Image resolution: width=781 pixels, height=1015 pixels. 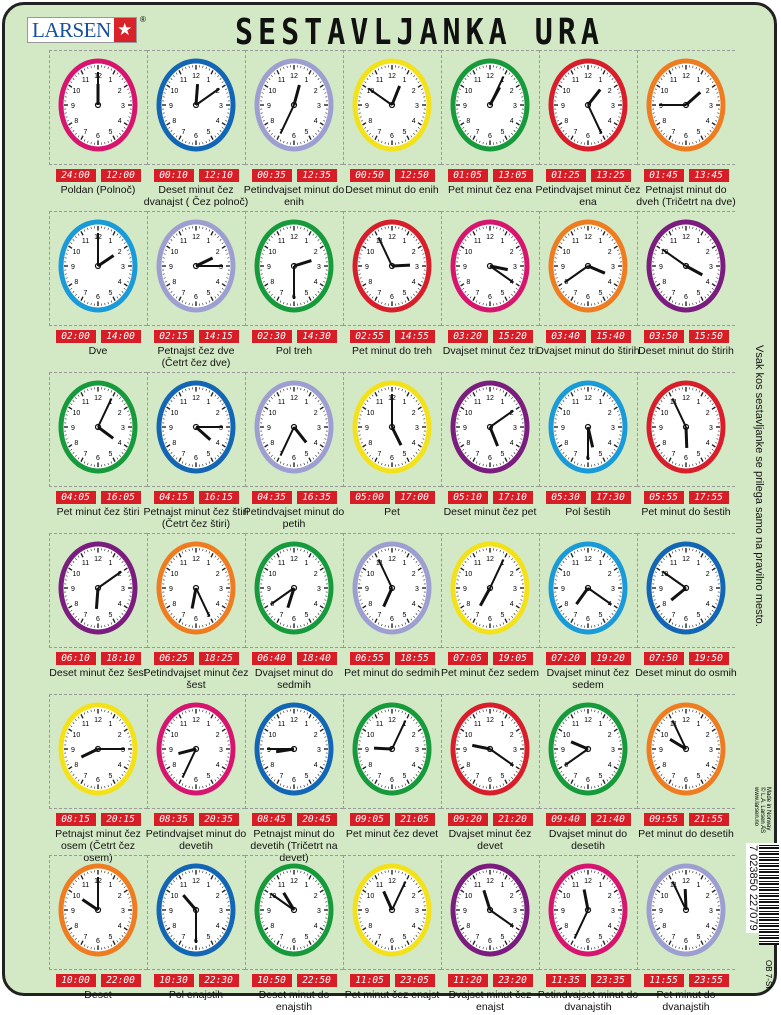 I want to click on hour-hand, so click(x=97, y=598).